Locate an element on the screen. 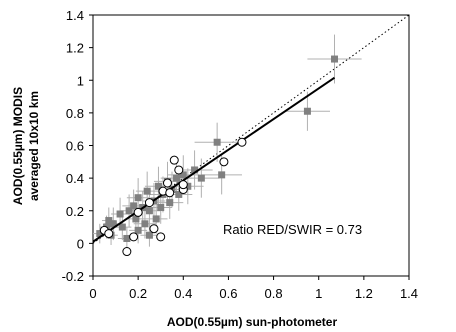 The image size is (456, 332). x-tick-label: 0.6 is located at coordinates (228, 293).